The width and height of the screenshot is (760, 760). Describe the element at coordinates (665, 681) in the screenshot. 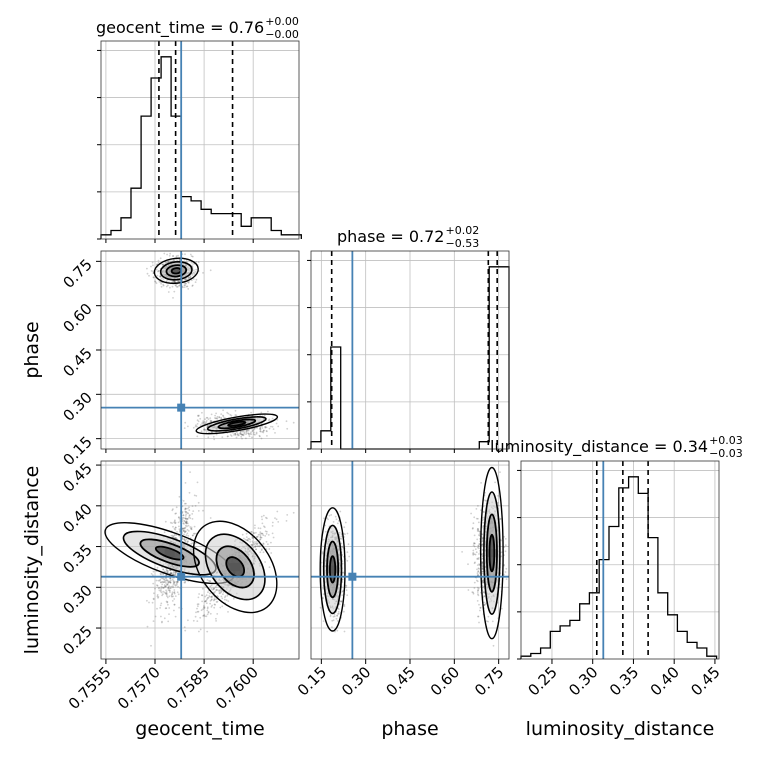

I see `xtick-label-luminosity_distance-3: 0.40` at that location.